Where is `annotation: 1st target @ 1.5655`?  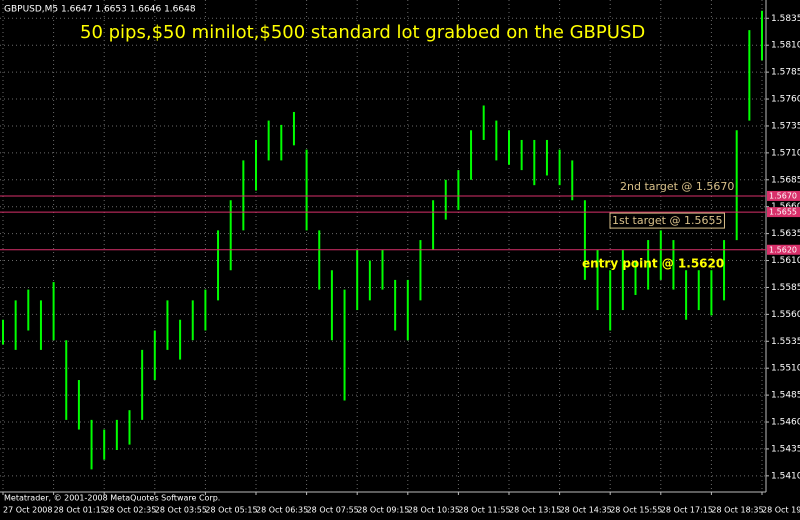
annotation: 1st target @ 1.5655 is located at coordinates (667, 220).